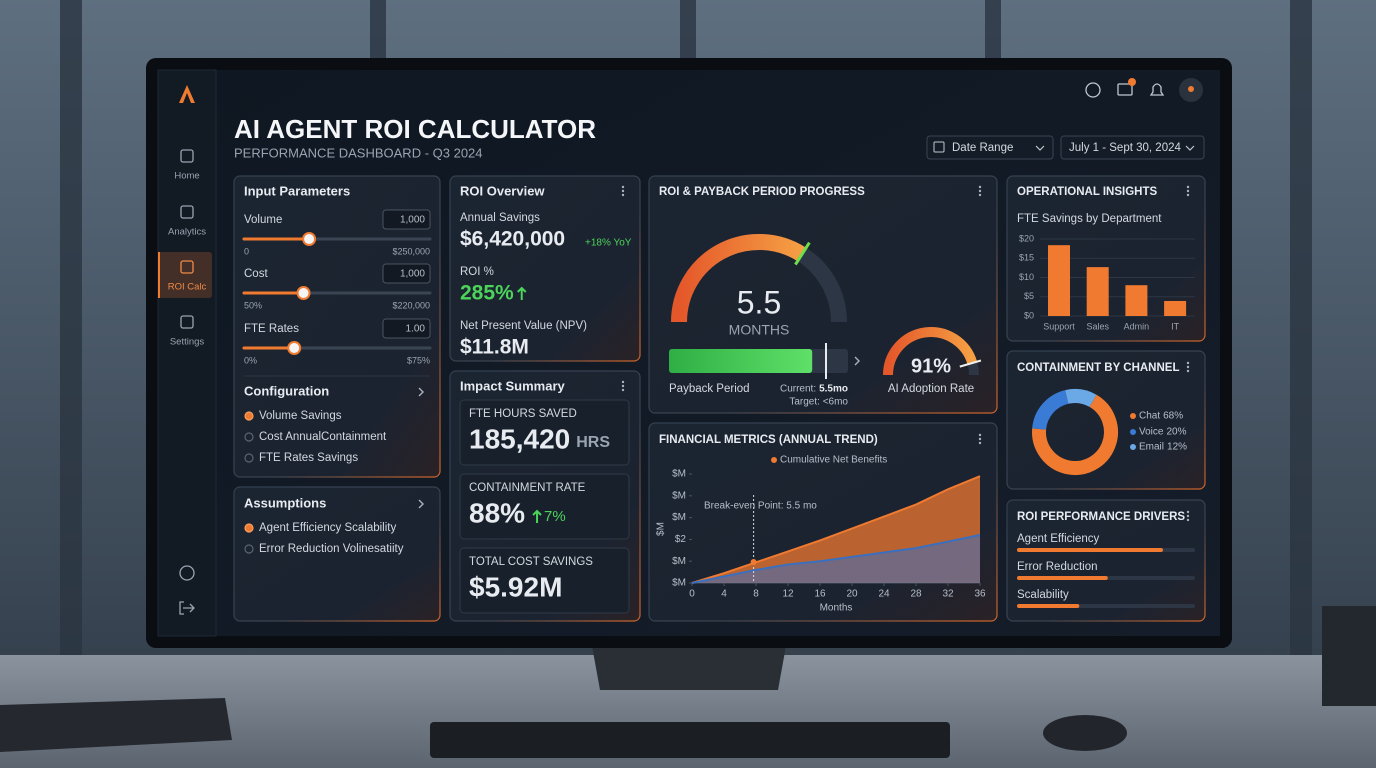 The image size is (1376, 768). What do you see at coordinates (187, 342) in the screenshot?
I see `nav-label: Settings` at bounding box center [187, 342].